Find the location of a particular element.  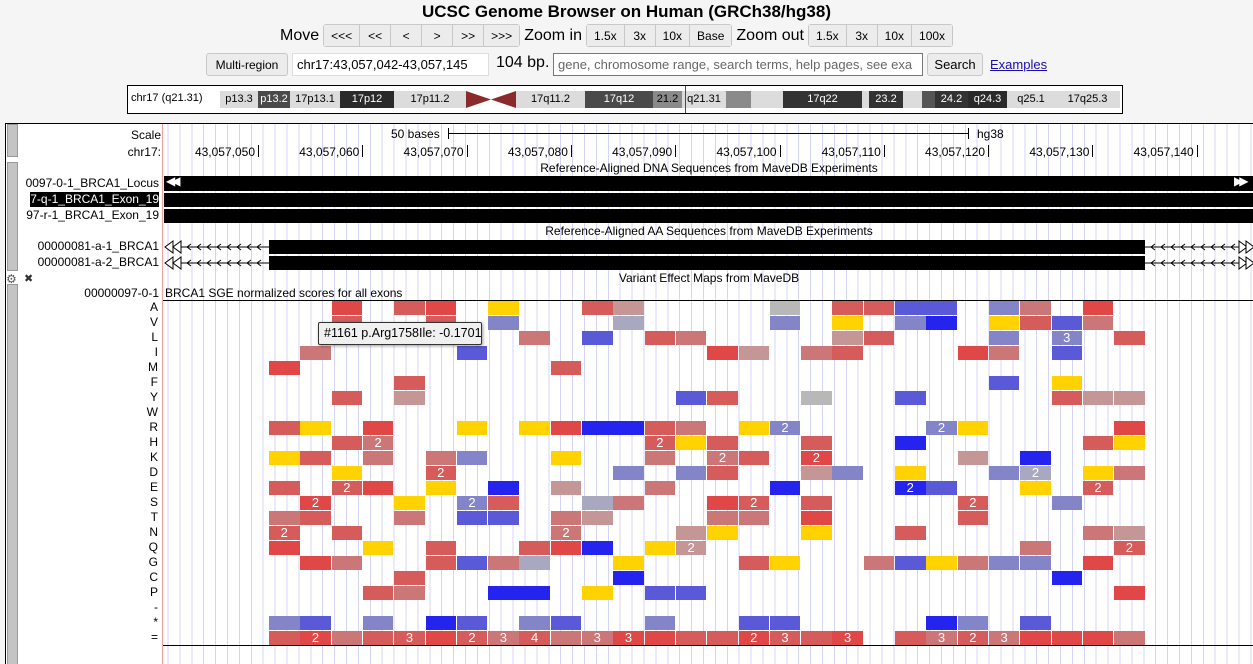

move-button: << is located at coordinates (376, 35).